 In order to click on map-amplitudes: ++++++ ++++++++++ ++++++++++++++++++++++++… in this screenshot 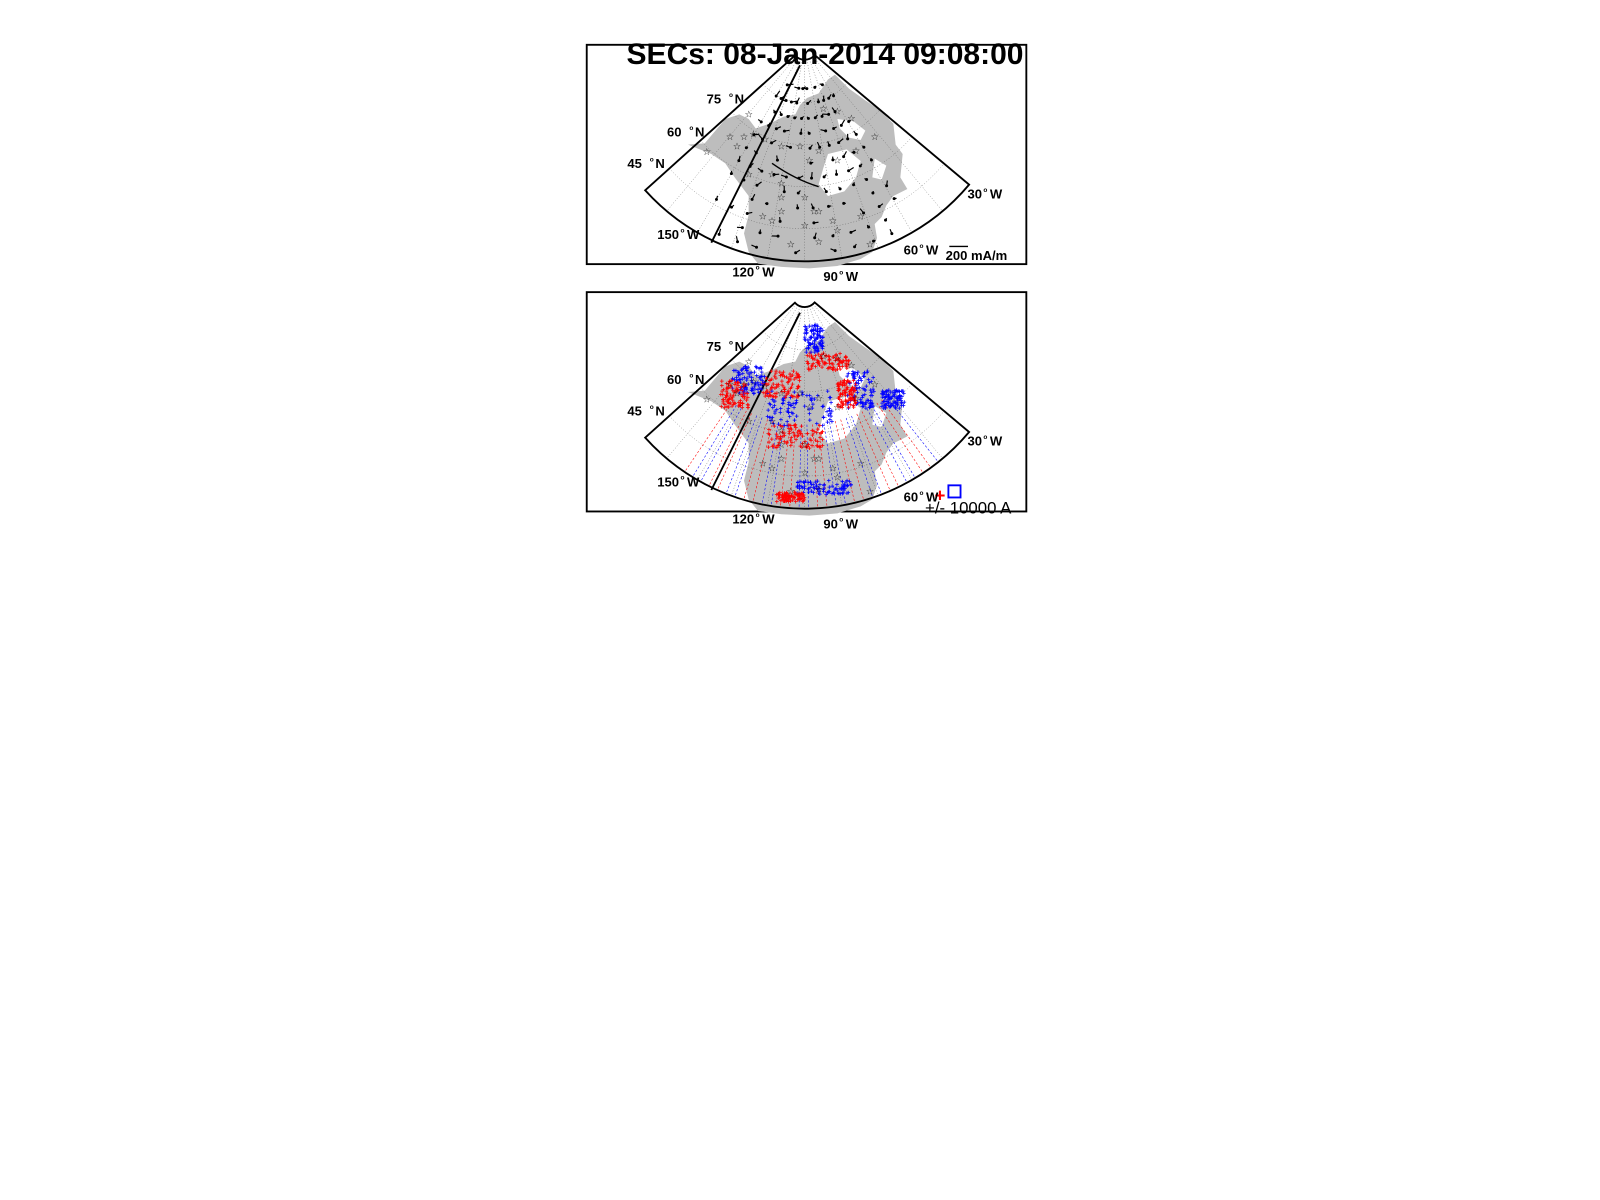, I will do `click(806, 411)`.